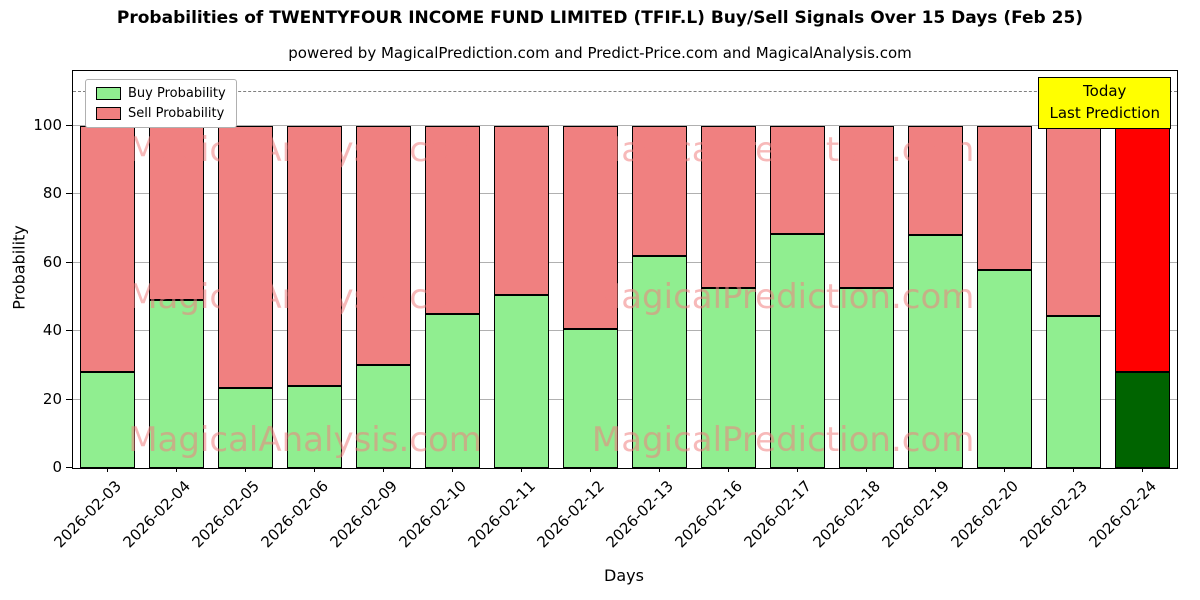  What do you see at coordinates (177, 93) in the screenshot?
I see `legend-buy-label: Buy Probability` at bounding box center [177, 93].